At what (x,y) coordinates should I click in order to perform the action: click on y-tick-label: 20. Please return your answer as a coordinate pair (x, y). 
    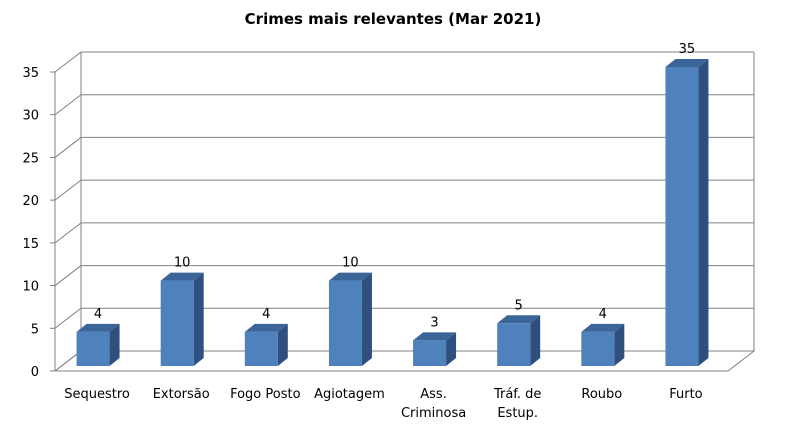
    Looking at the image, I should click on (30, 201).